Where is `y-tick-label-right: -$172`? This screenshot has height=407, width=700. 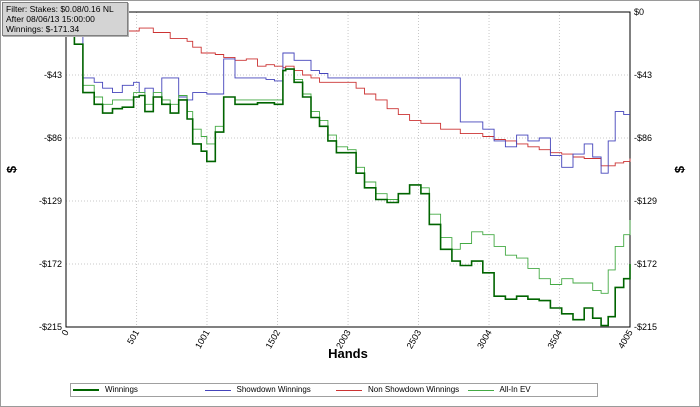 y-tick-label-right: -$172 is located at coordinates (645, 264).